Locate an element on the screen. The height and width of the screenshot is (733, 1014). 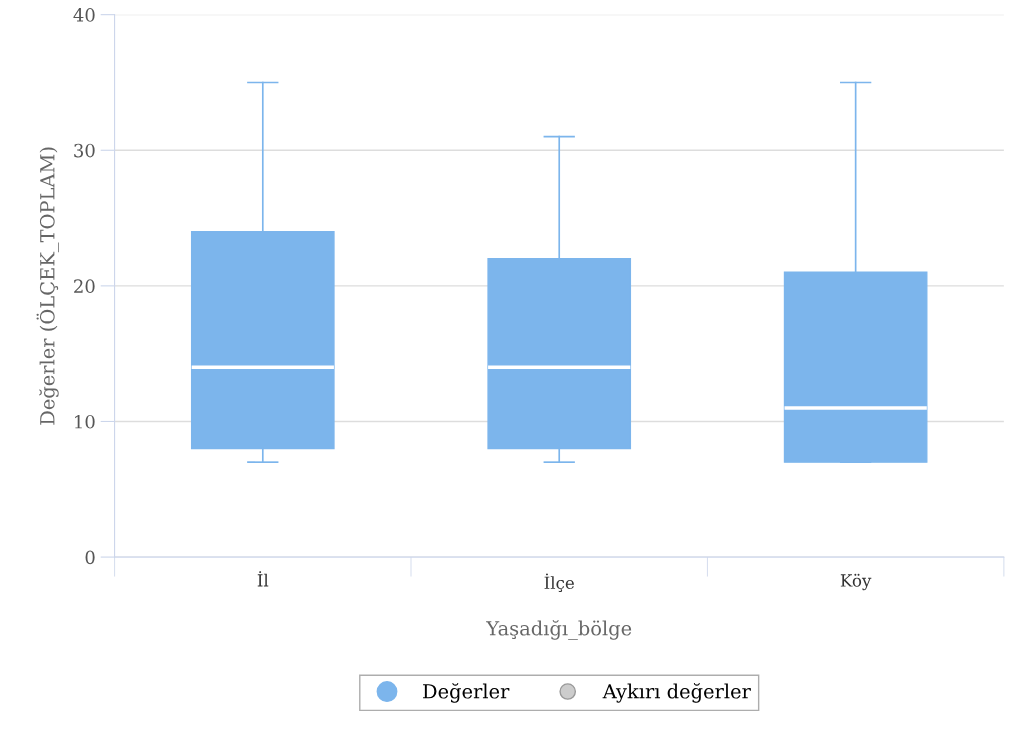
y-tick-label: 40 is located at coordinates (84, 15).